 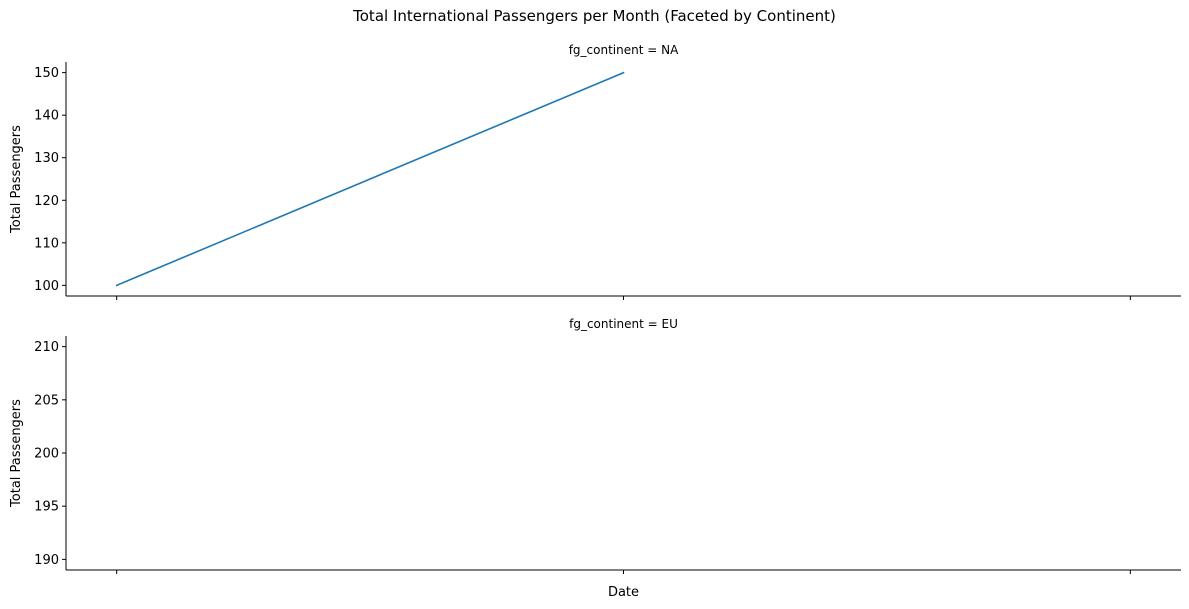 What do you see at coordinates (46, 347) in the screenshot?
I see `y-tick-label: 210` at bounding box center [46, 347].